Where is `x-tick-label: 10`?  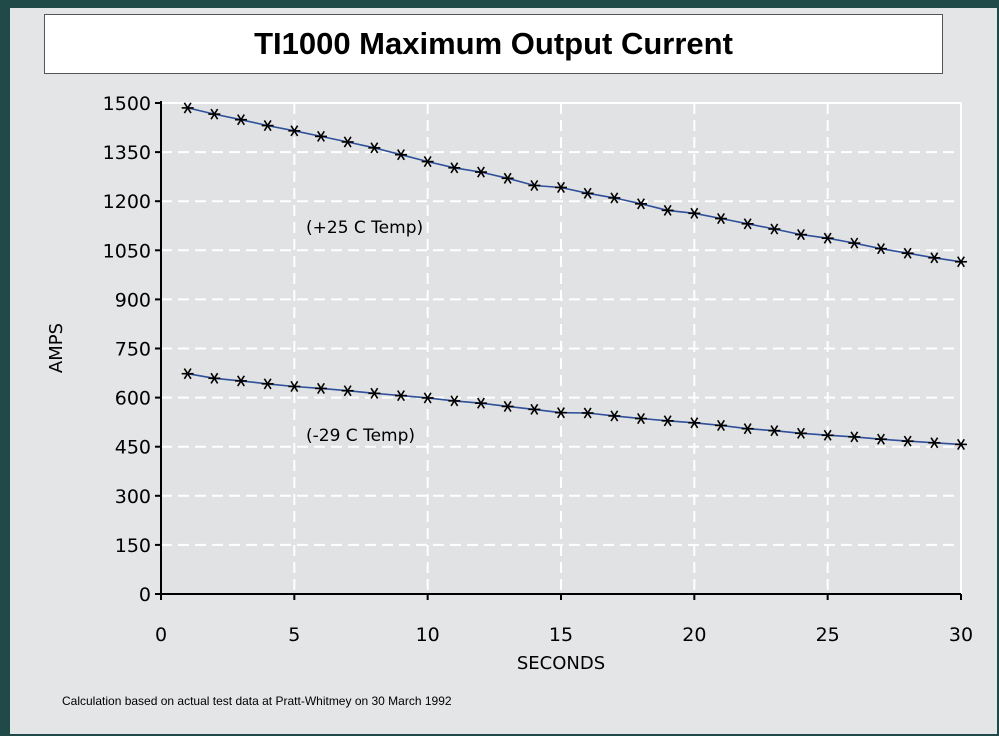
x-tick-label: 10 is located at coordinates (428, 635).